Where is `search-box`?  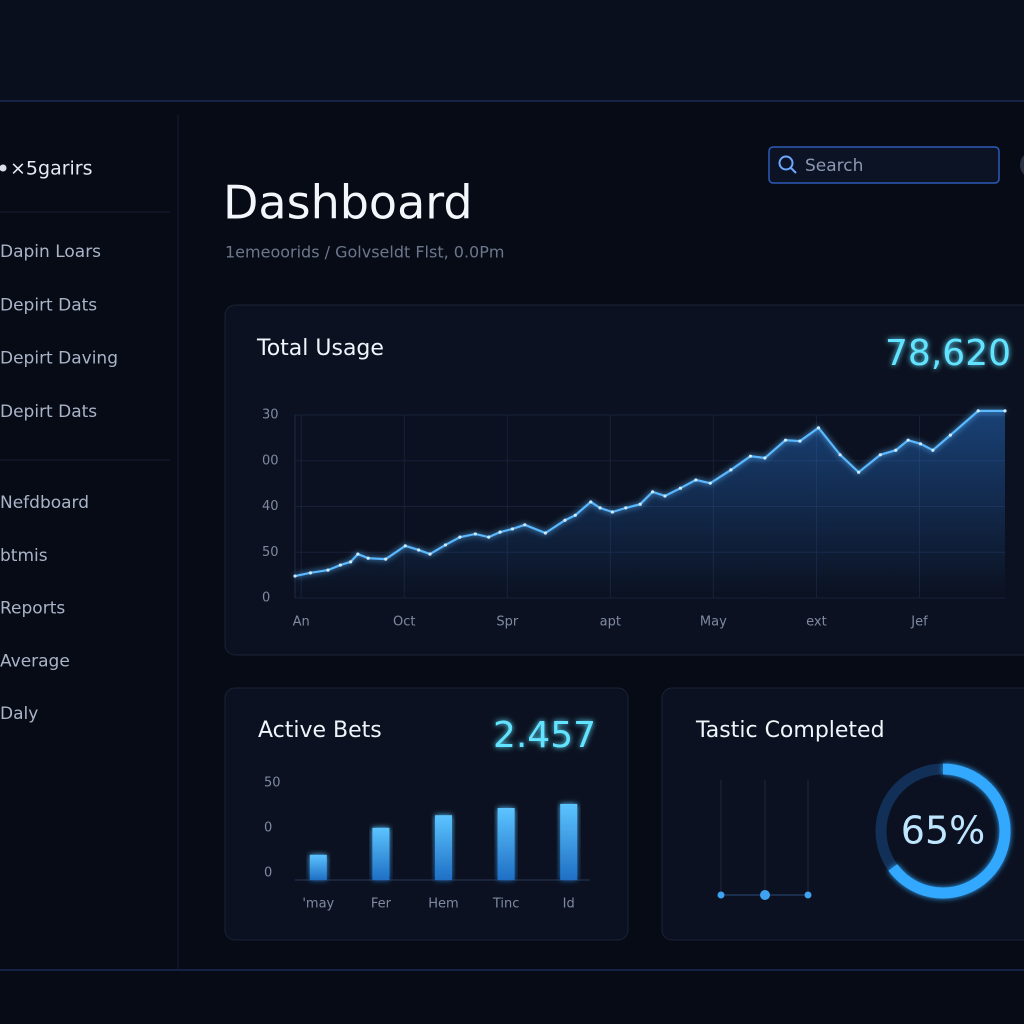 search-box is located at coordinates (884, 165).